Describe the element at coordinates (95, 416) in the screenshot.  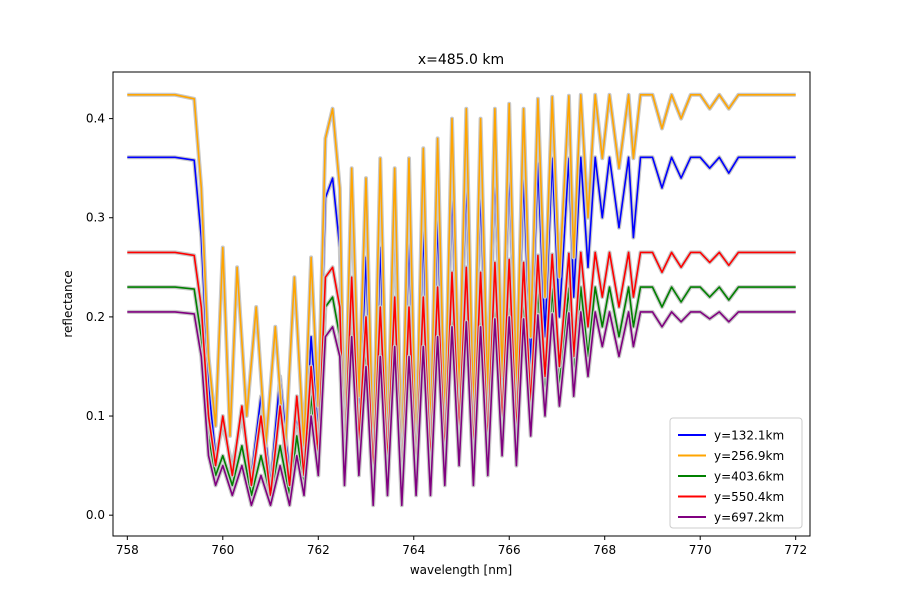
I see `y-tick-label: 0.1` at that location.